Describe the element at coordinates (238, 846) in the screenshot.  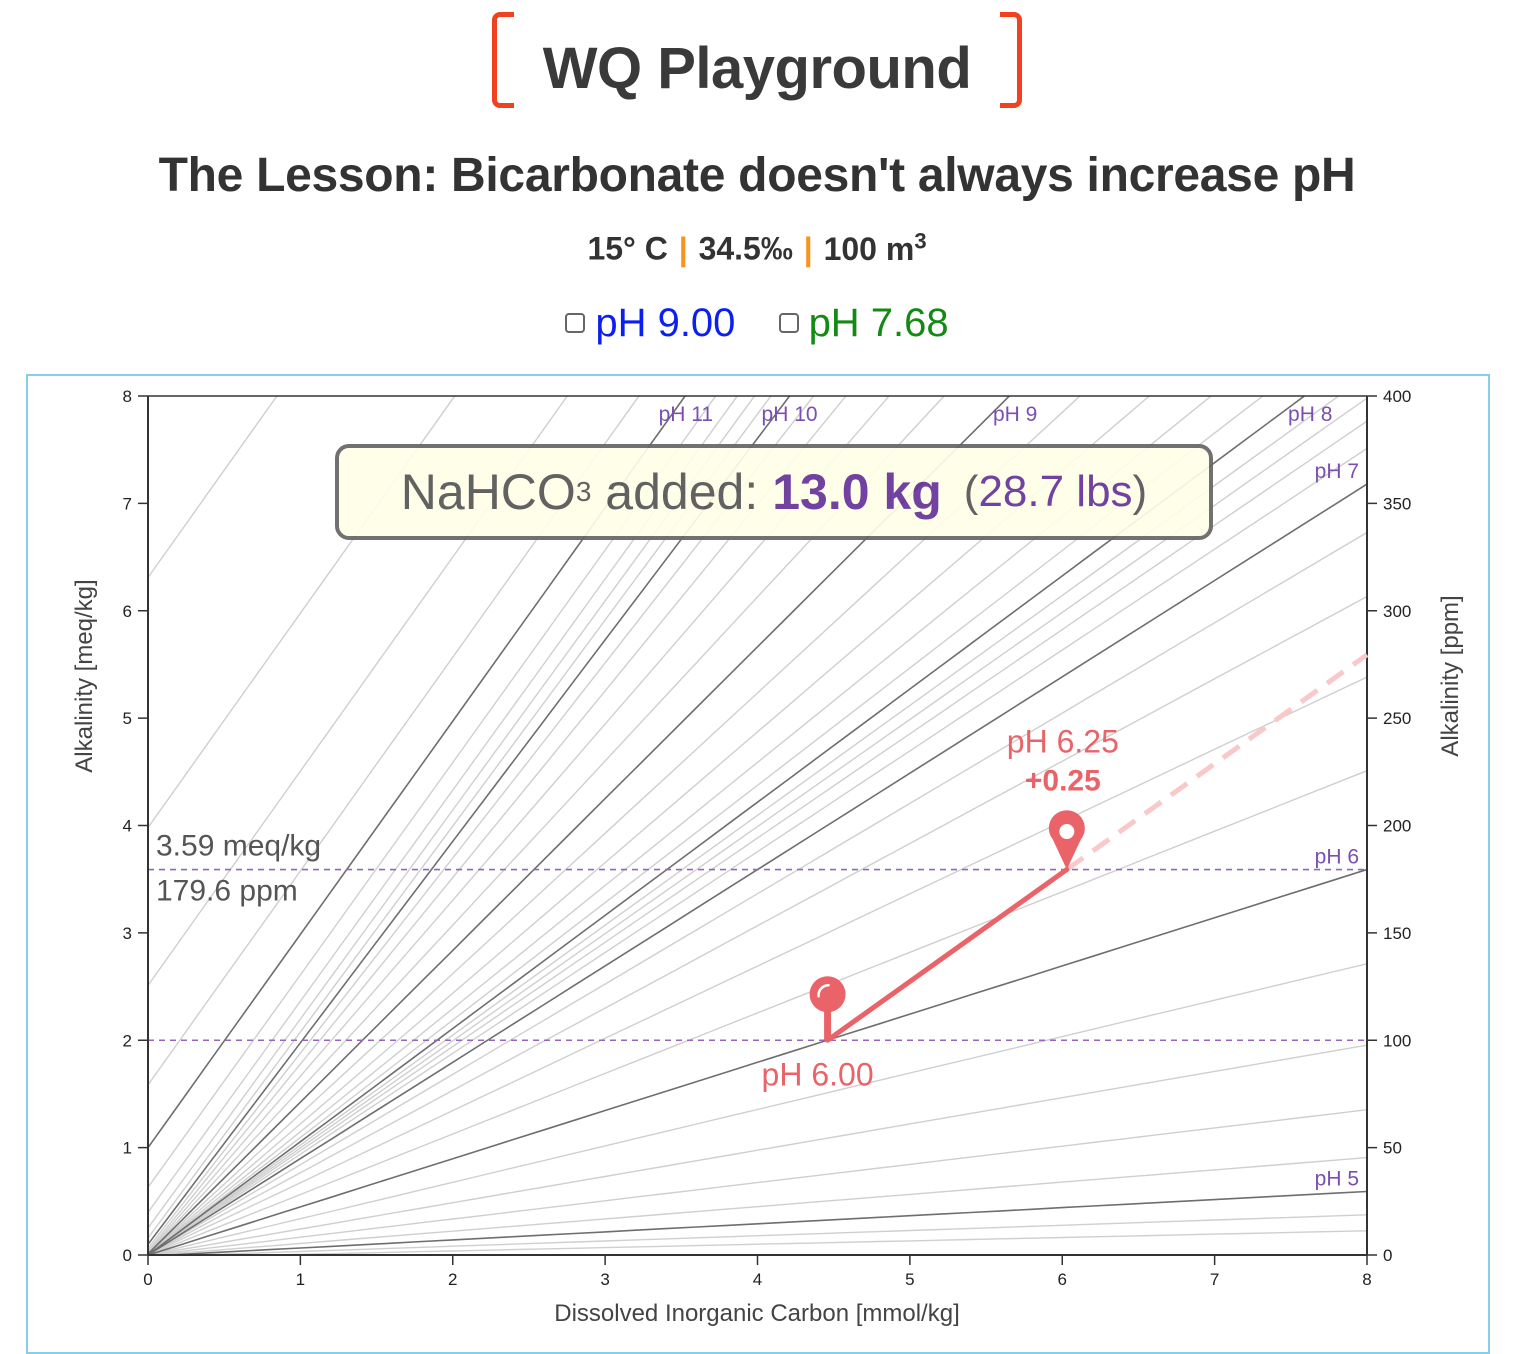
I see `ref-label-meq: 3.59 meq/kg` at that location.